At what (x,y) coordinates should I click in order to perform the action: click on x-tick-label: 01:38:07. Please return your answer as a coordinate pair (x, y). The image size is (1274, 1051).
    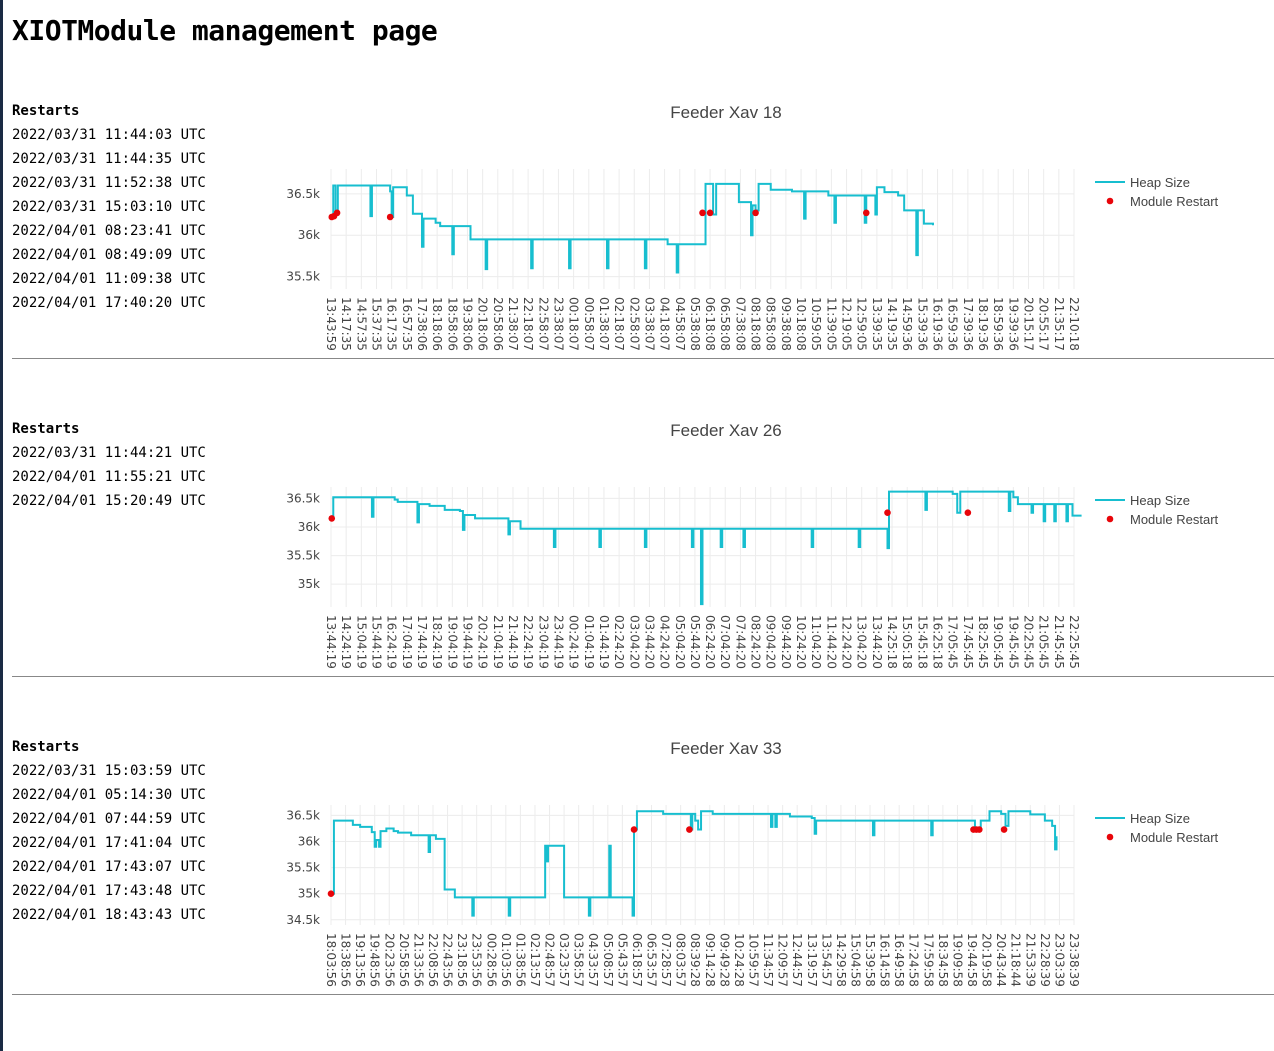
    Looking at the image, I should click on (604, 324).